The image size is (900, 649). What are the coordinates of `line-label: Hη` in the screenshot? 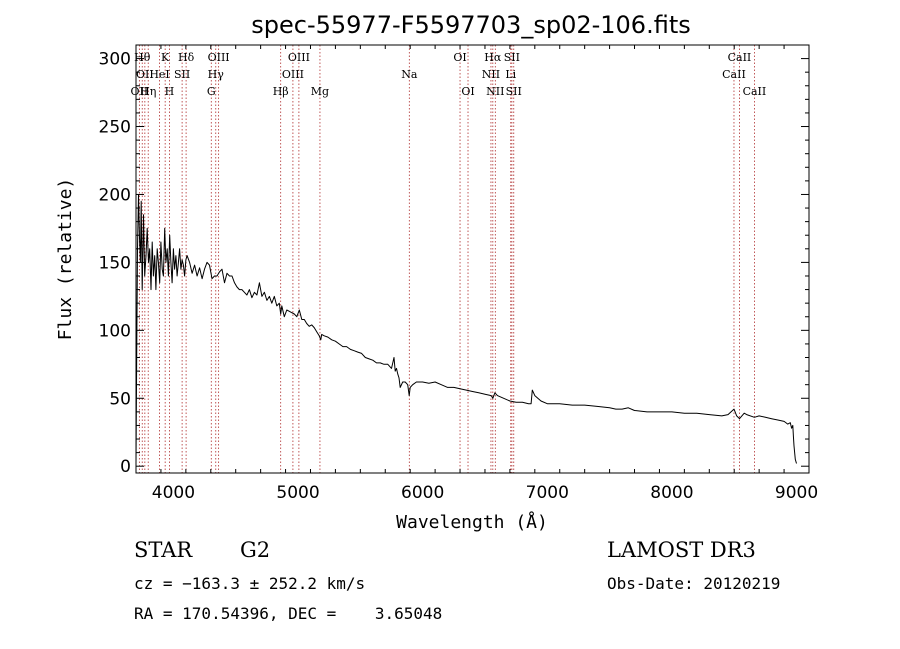 It's located at (148, 91).